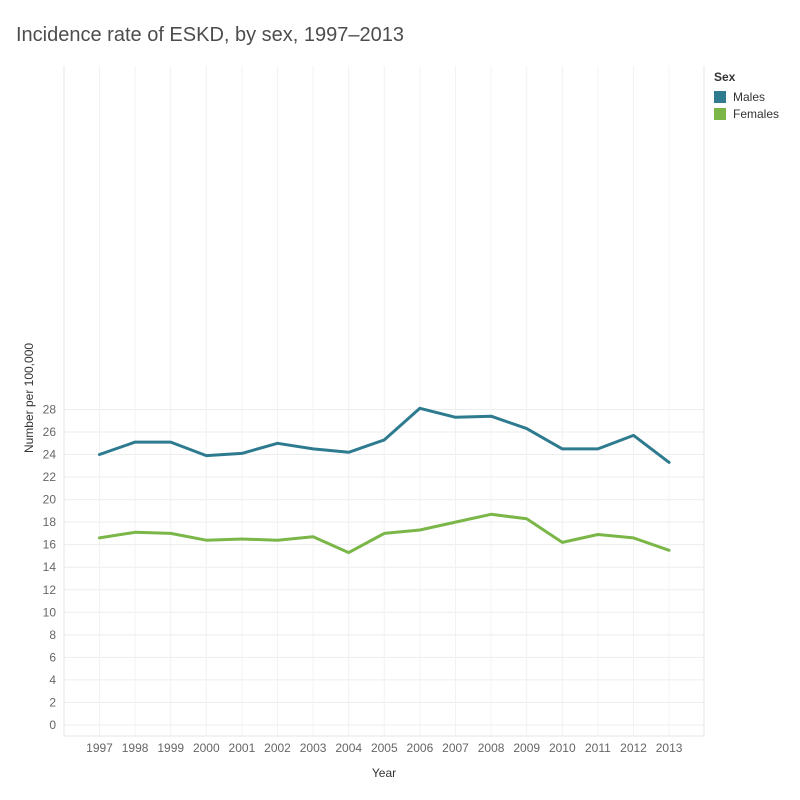 The width and height of the screenshot is (800, 800). What do you see at coordinates (384, 773) in the screenshot?
I see `x-axis-title: Year` at bounding box center [384, 773].